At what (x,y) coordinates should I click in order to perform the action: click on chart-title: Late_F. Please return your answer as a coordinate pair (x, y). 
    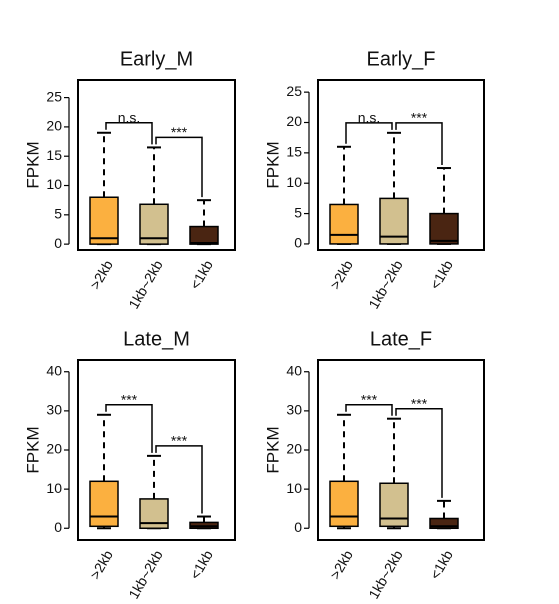
    Looking at the image, I should click on (401, 339).